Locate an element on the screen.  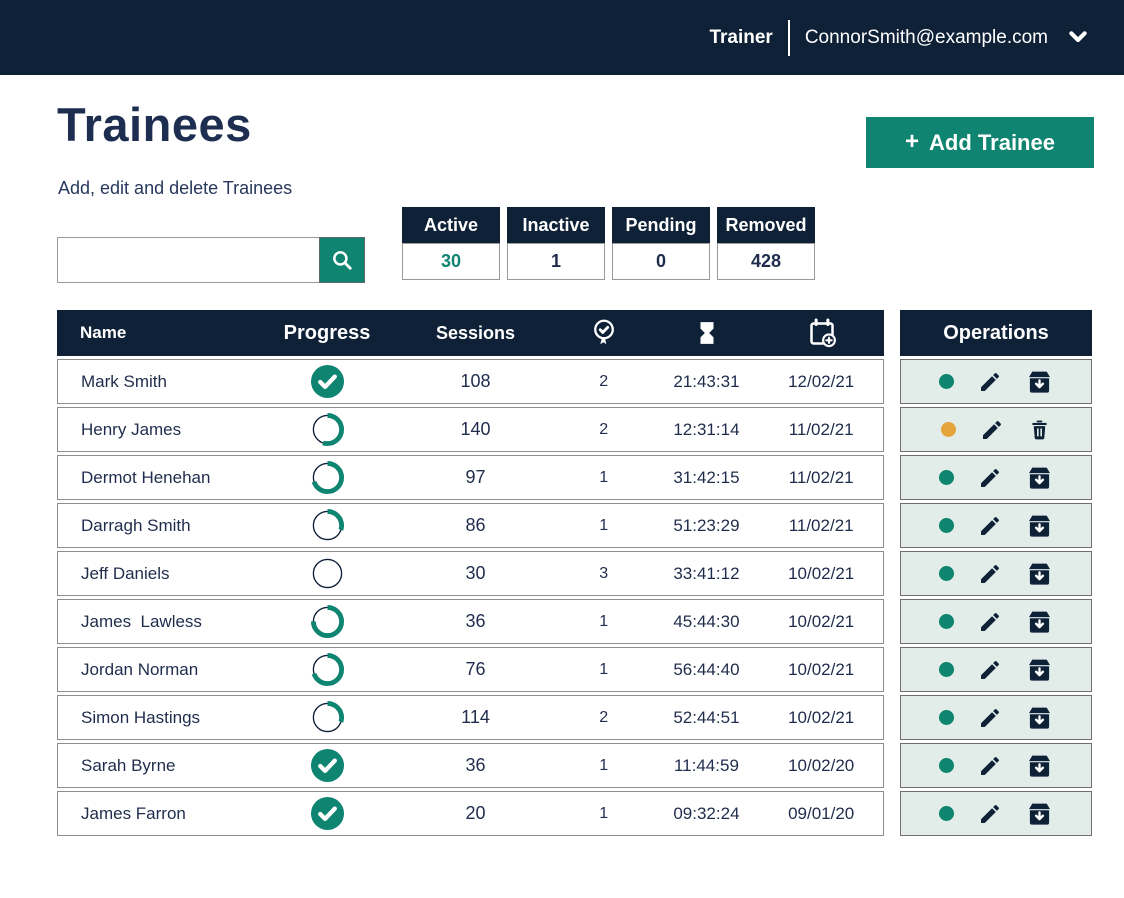
trainee-time: 56:44:40 is located at coordinates (706, 669).